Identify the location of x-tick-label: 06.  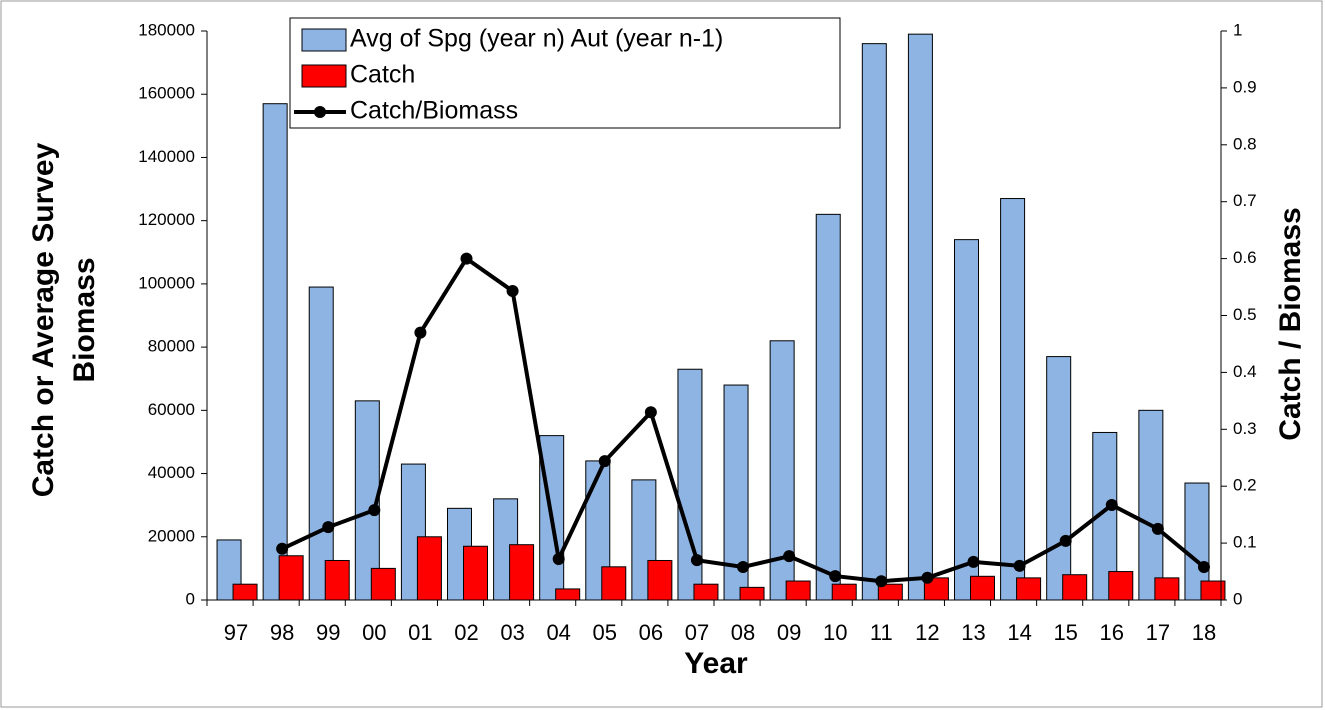
(651, 632).